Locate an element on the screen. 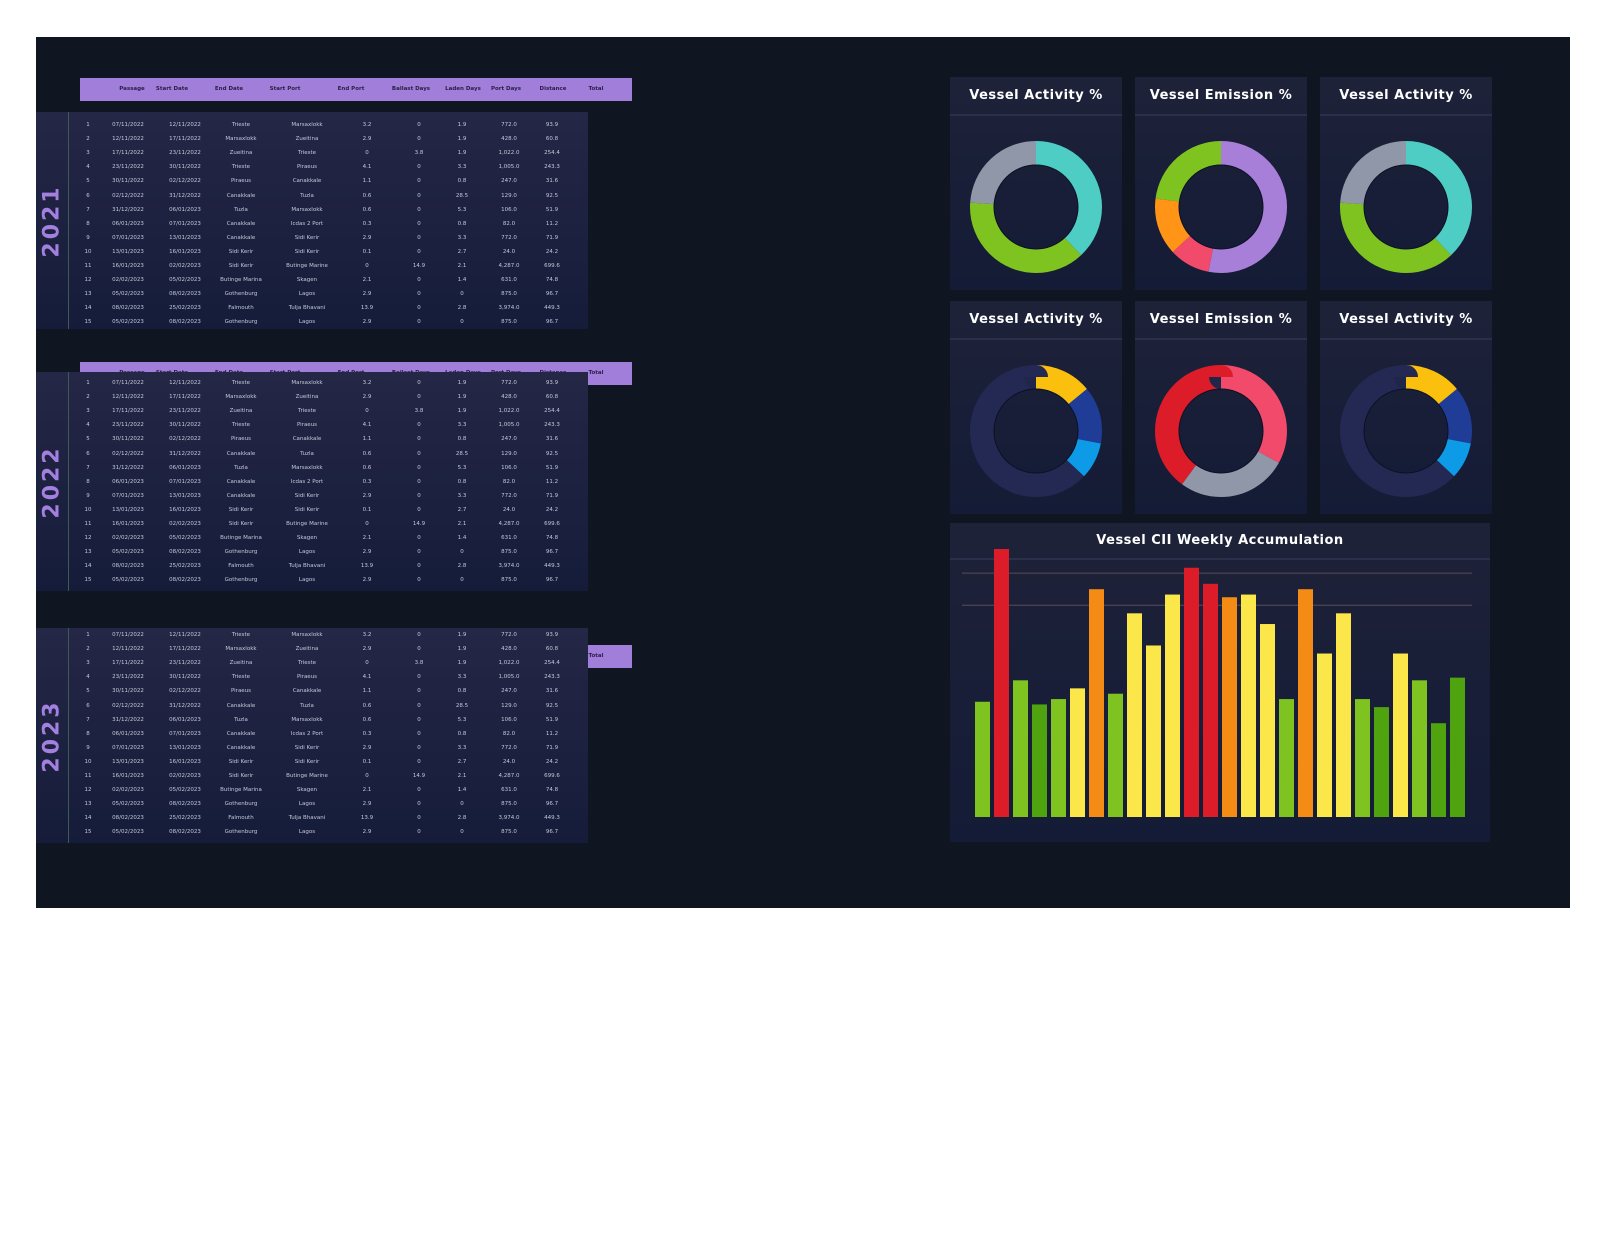 The height and width of the screenshot is (1260, 1600). column-header: End Port is located at coordinates (351, 89).